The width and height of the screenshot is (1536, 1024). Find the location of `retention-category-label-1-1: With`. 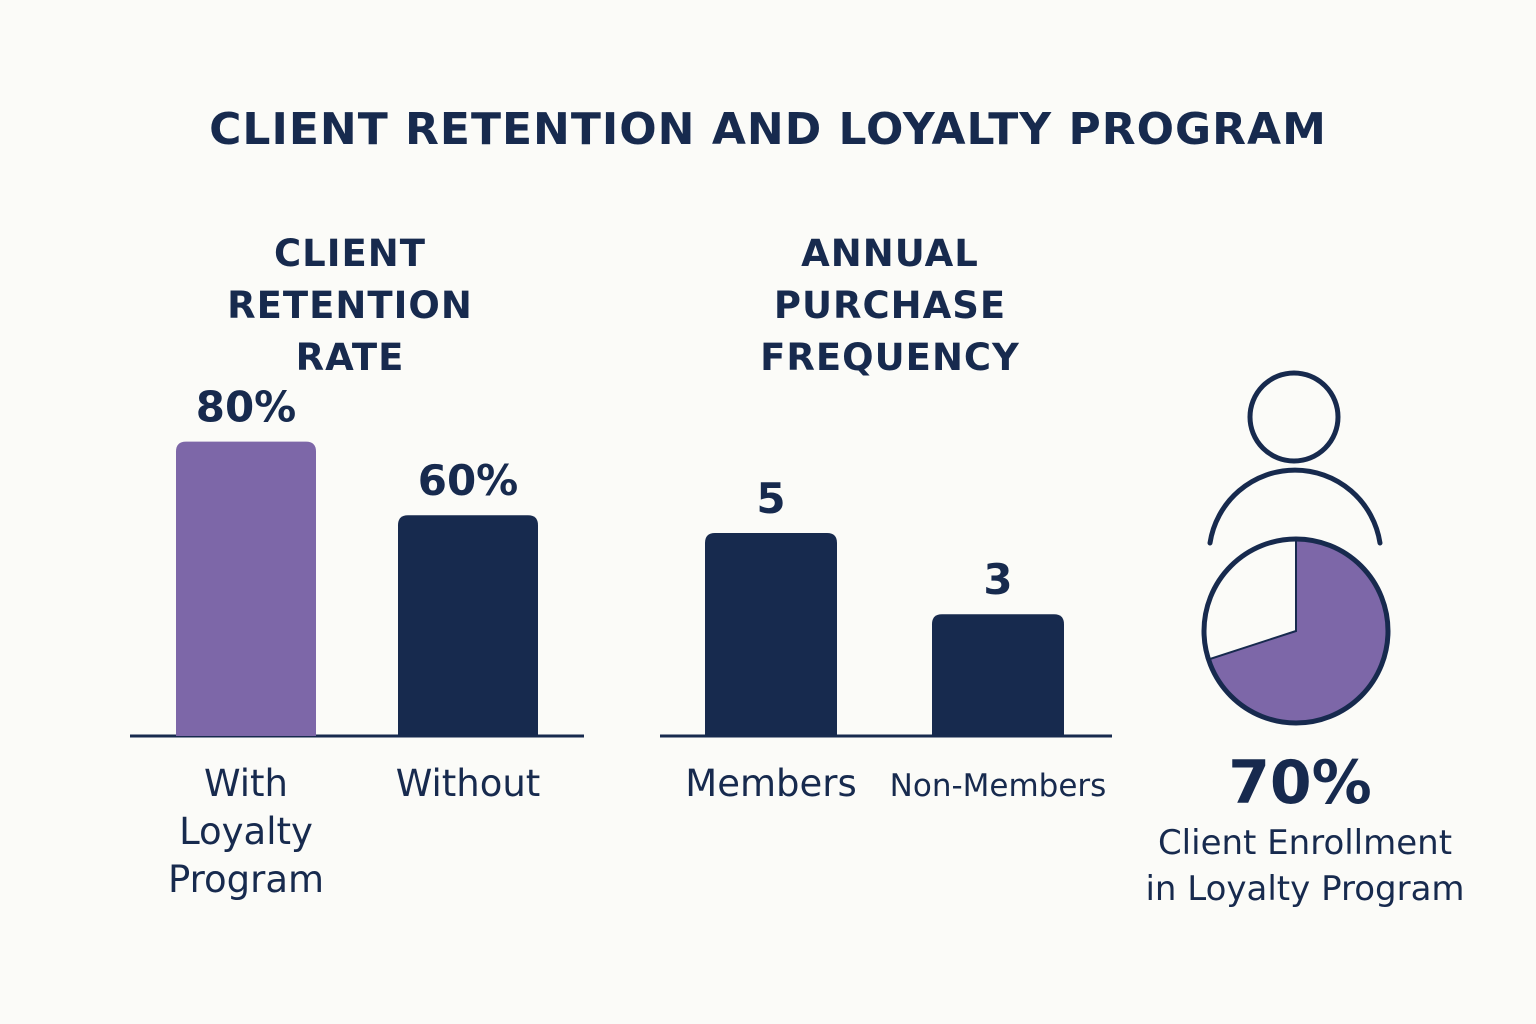

retention-category-label-1-1: With is located at coordinates (246, 783).